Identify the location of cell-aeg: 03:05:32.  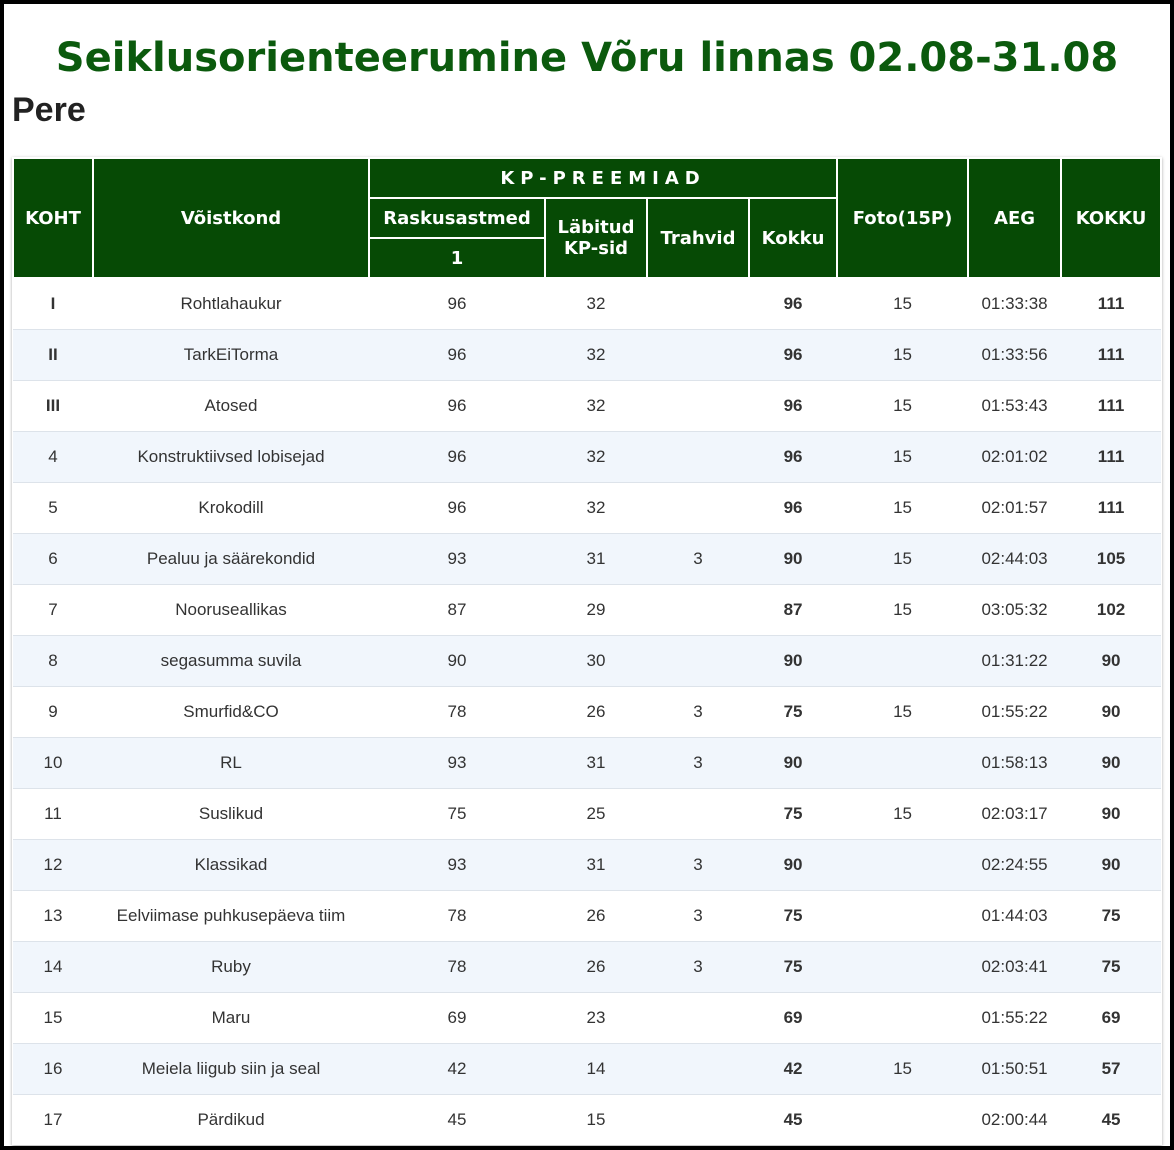
(1015, 610).